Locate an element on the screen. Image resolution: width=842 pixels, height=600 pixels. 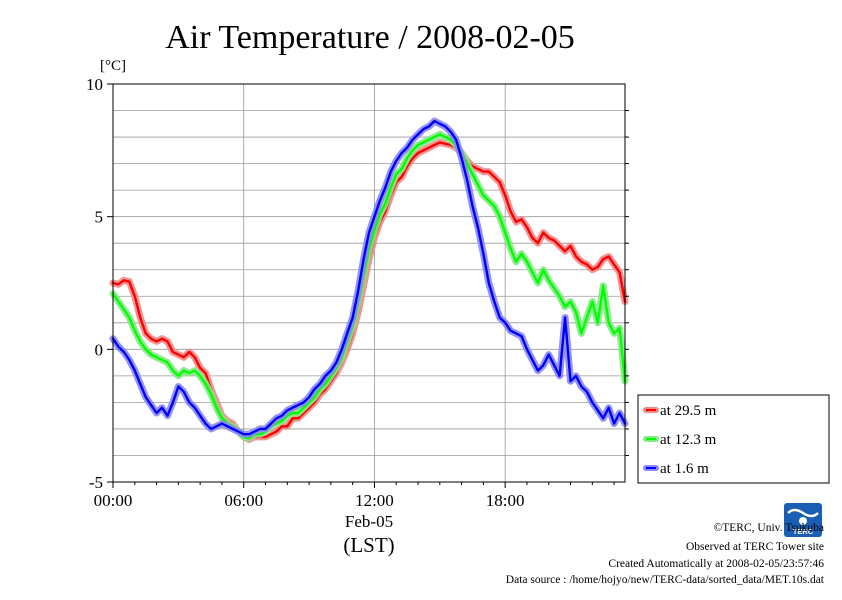
legend: at 29.5 m at 12.3 m at 1.6 m is located at coordinates (733, 439).